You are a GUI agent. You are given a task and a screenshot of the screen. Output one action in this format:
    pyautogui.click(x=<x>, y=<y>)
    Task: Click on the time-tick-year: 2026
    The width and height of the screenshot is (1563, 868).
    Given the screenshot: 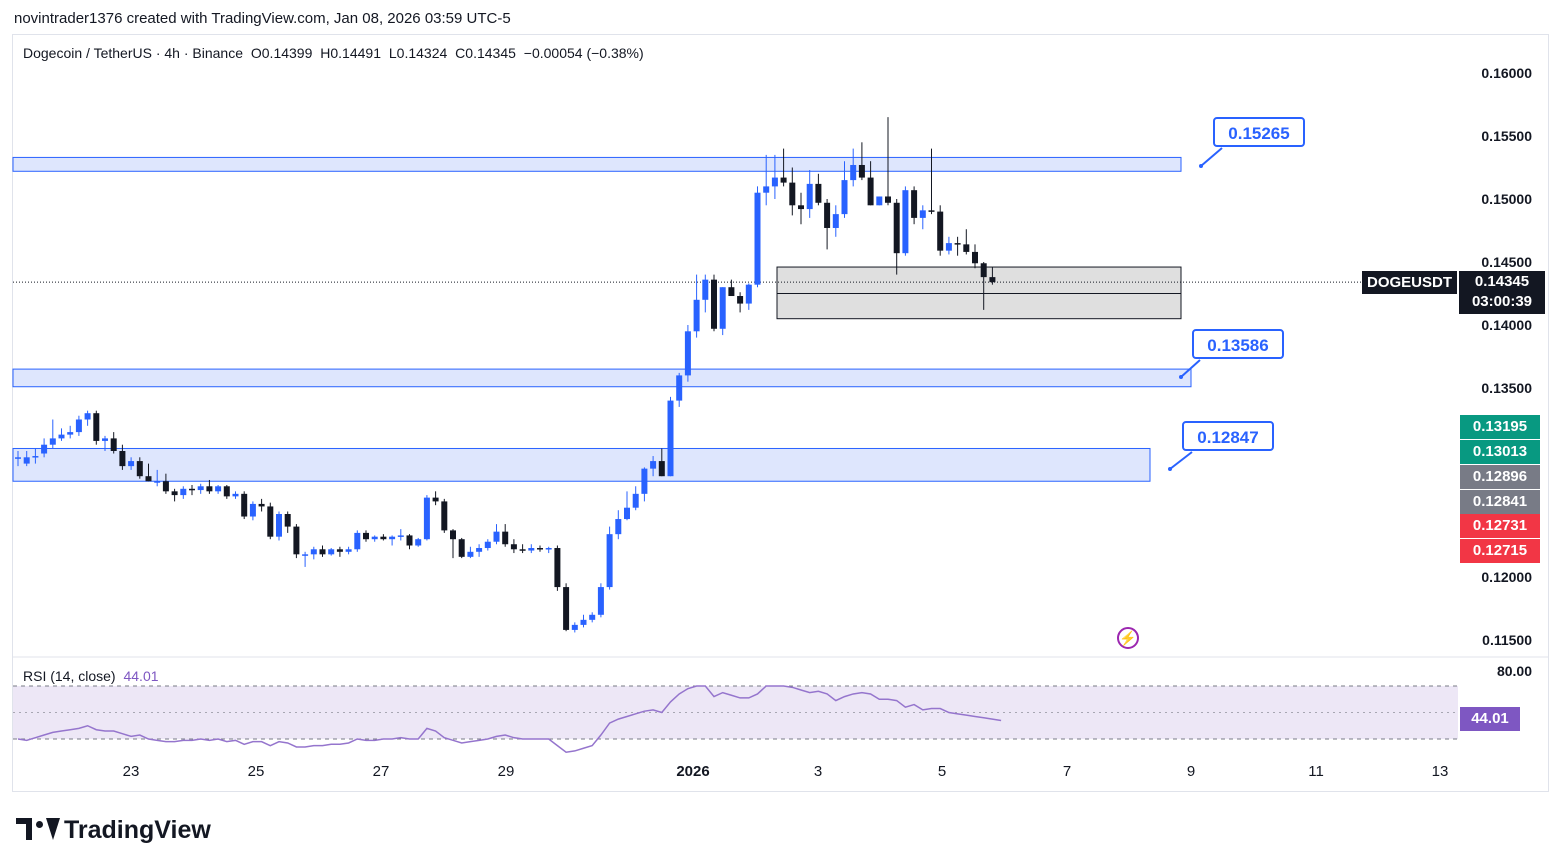 What is the action you would take?
    pyautogui.click(x=693, y=771)
    